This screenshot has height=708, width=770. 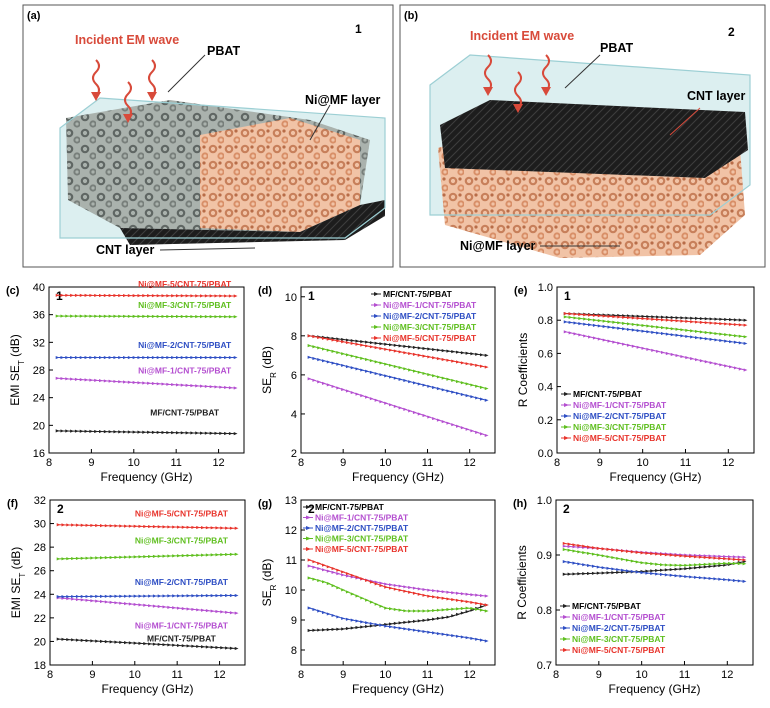 I want to click on wave-arrow-icon, so click(x=518, y=90).